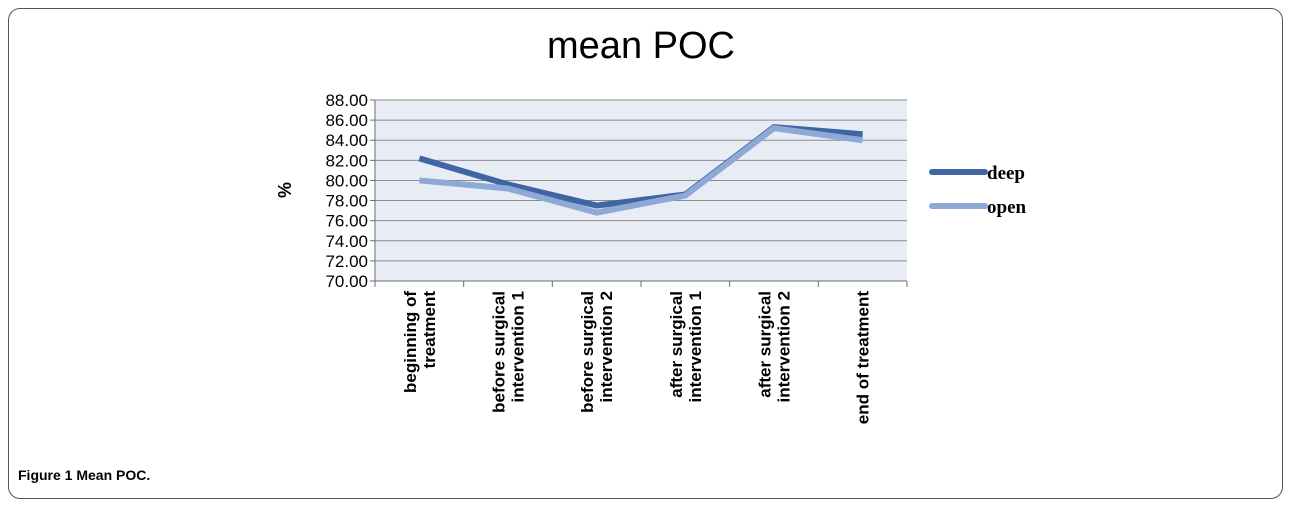 The height and width of the screenshot is (507, 1292). What do you see at coordinates (978, 190) in the screenshot?
I see `legend: deep open` at bounding box center [978, 190].